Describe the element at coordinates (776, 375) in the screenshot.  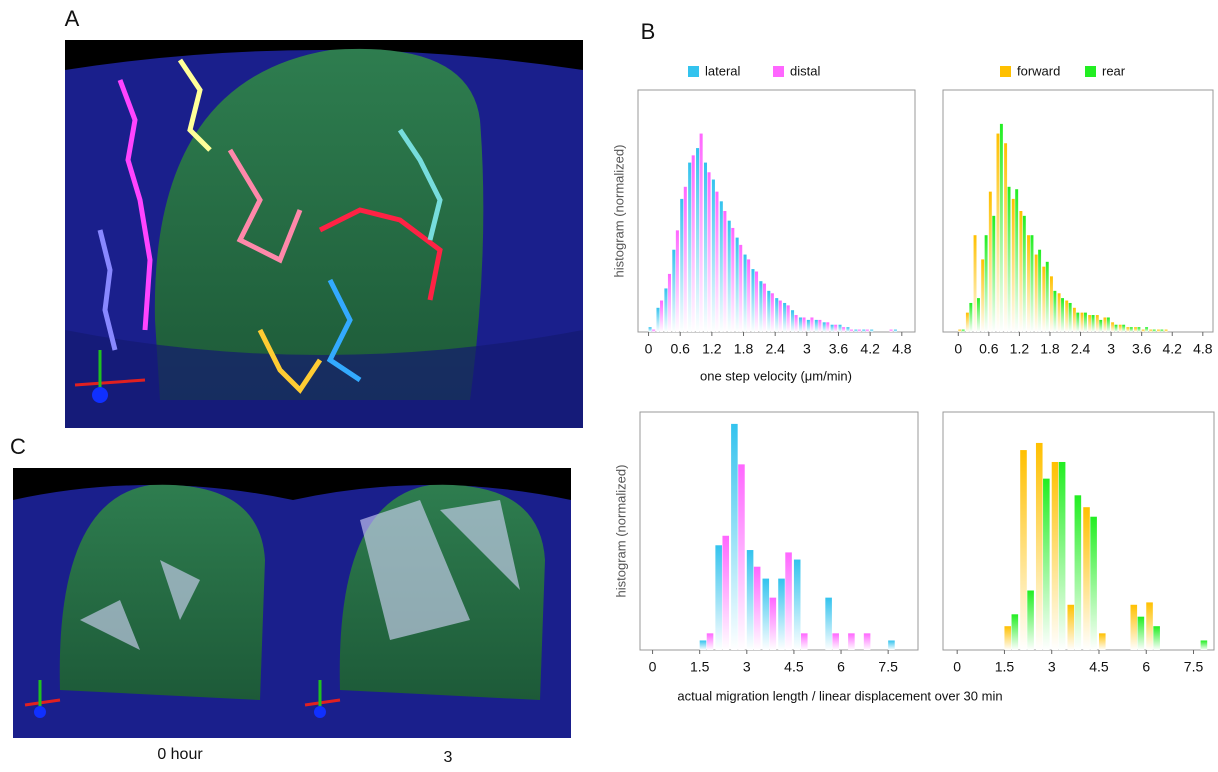
I see `x-axis-label: one step velocity (μm/min)` at that location.